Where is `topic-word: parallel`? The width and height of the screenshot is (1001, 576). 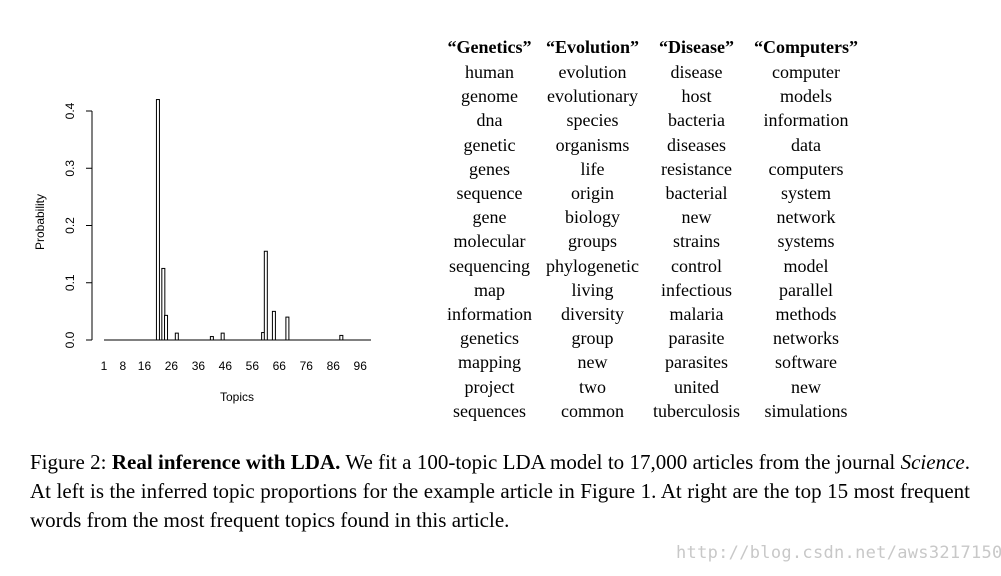
topic-word: parallel is located at coordinates (806, 289).